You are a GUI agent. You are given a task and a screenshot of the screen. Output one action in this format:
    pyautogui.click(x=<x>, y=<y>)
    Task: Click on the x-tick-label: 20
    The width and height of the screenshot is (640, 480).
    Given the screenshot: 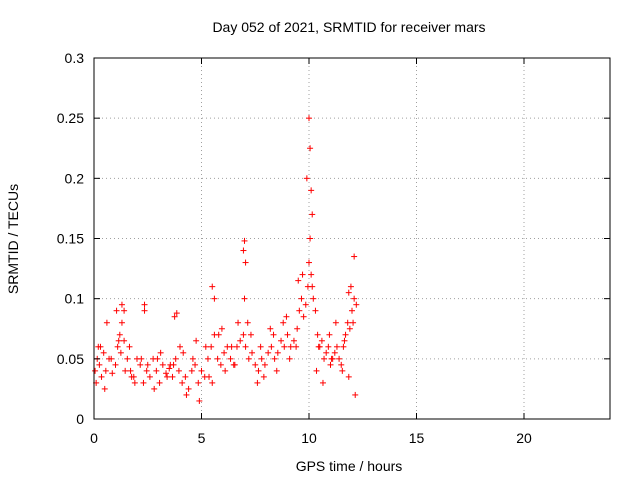 What is the action you would take?
    pyautogui.click(x=524, y=438)
    